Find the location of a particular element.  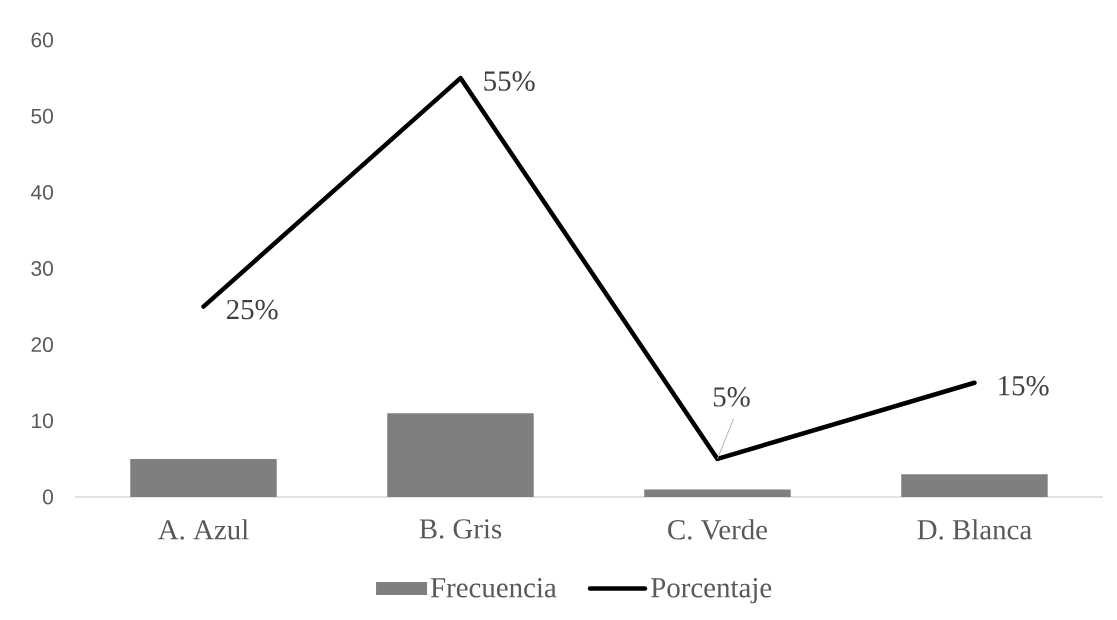

x-tick-label: B. Gris is located at coordinates (460, 529).